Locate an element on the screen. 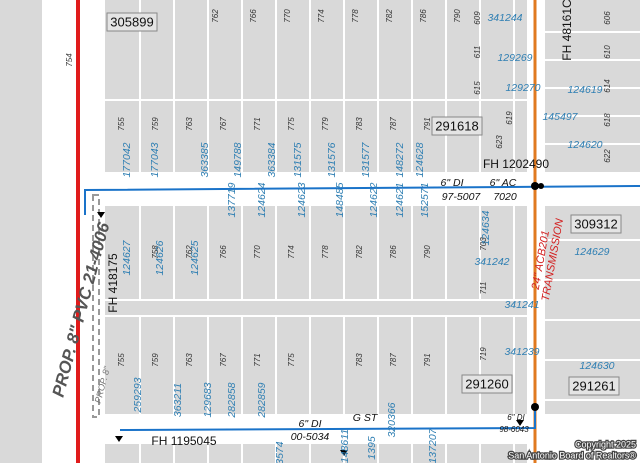  account-number: 282859 is located at coordinates (262, 400).